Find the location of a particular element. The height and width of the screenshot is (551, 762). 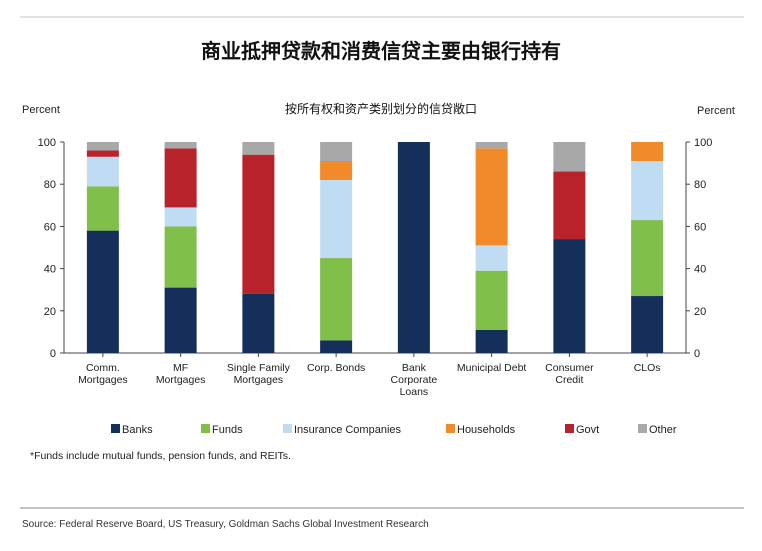

bar-municipal-debt-banks is located at coordinates (491, 341).